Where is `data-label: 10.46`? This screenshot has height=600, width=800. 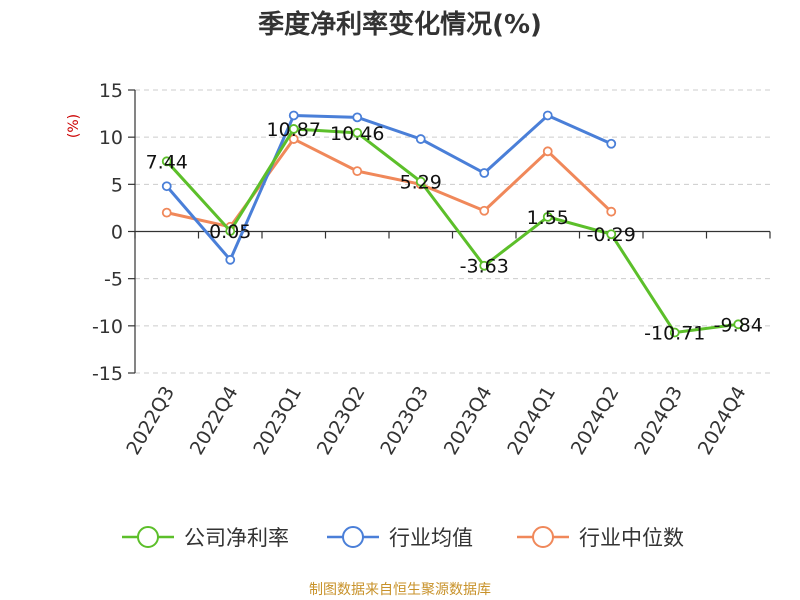
data-label: 10.46 is located at coordinates (357, 134).